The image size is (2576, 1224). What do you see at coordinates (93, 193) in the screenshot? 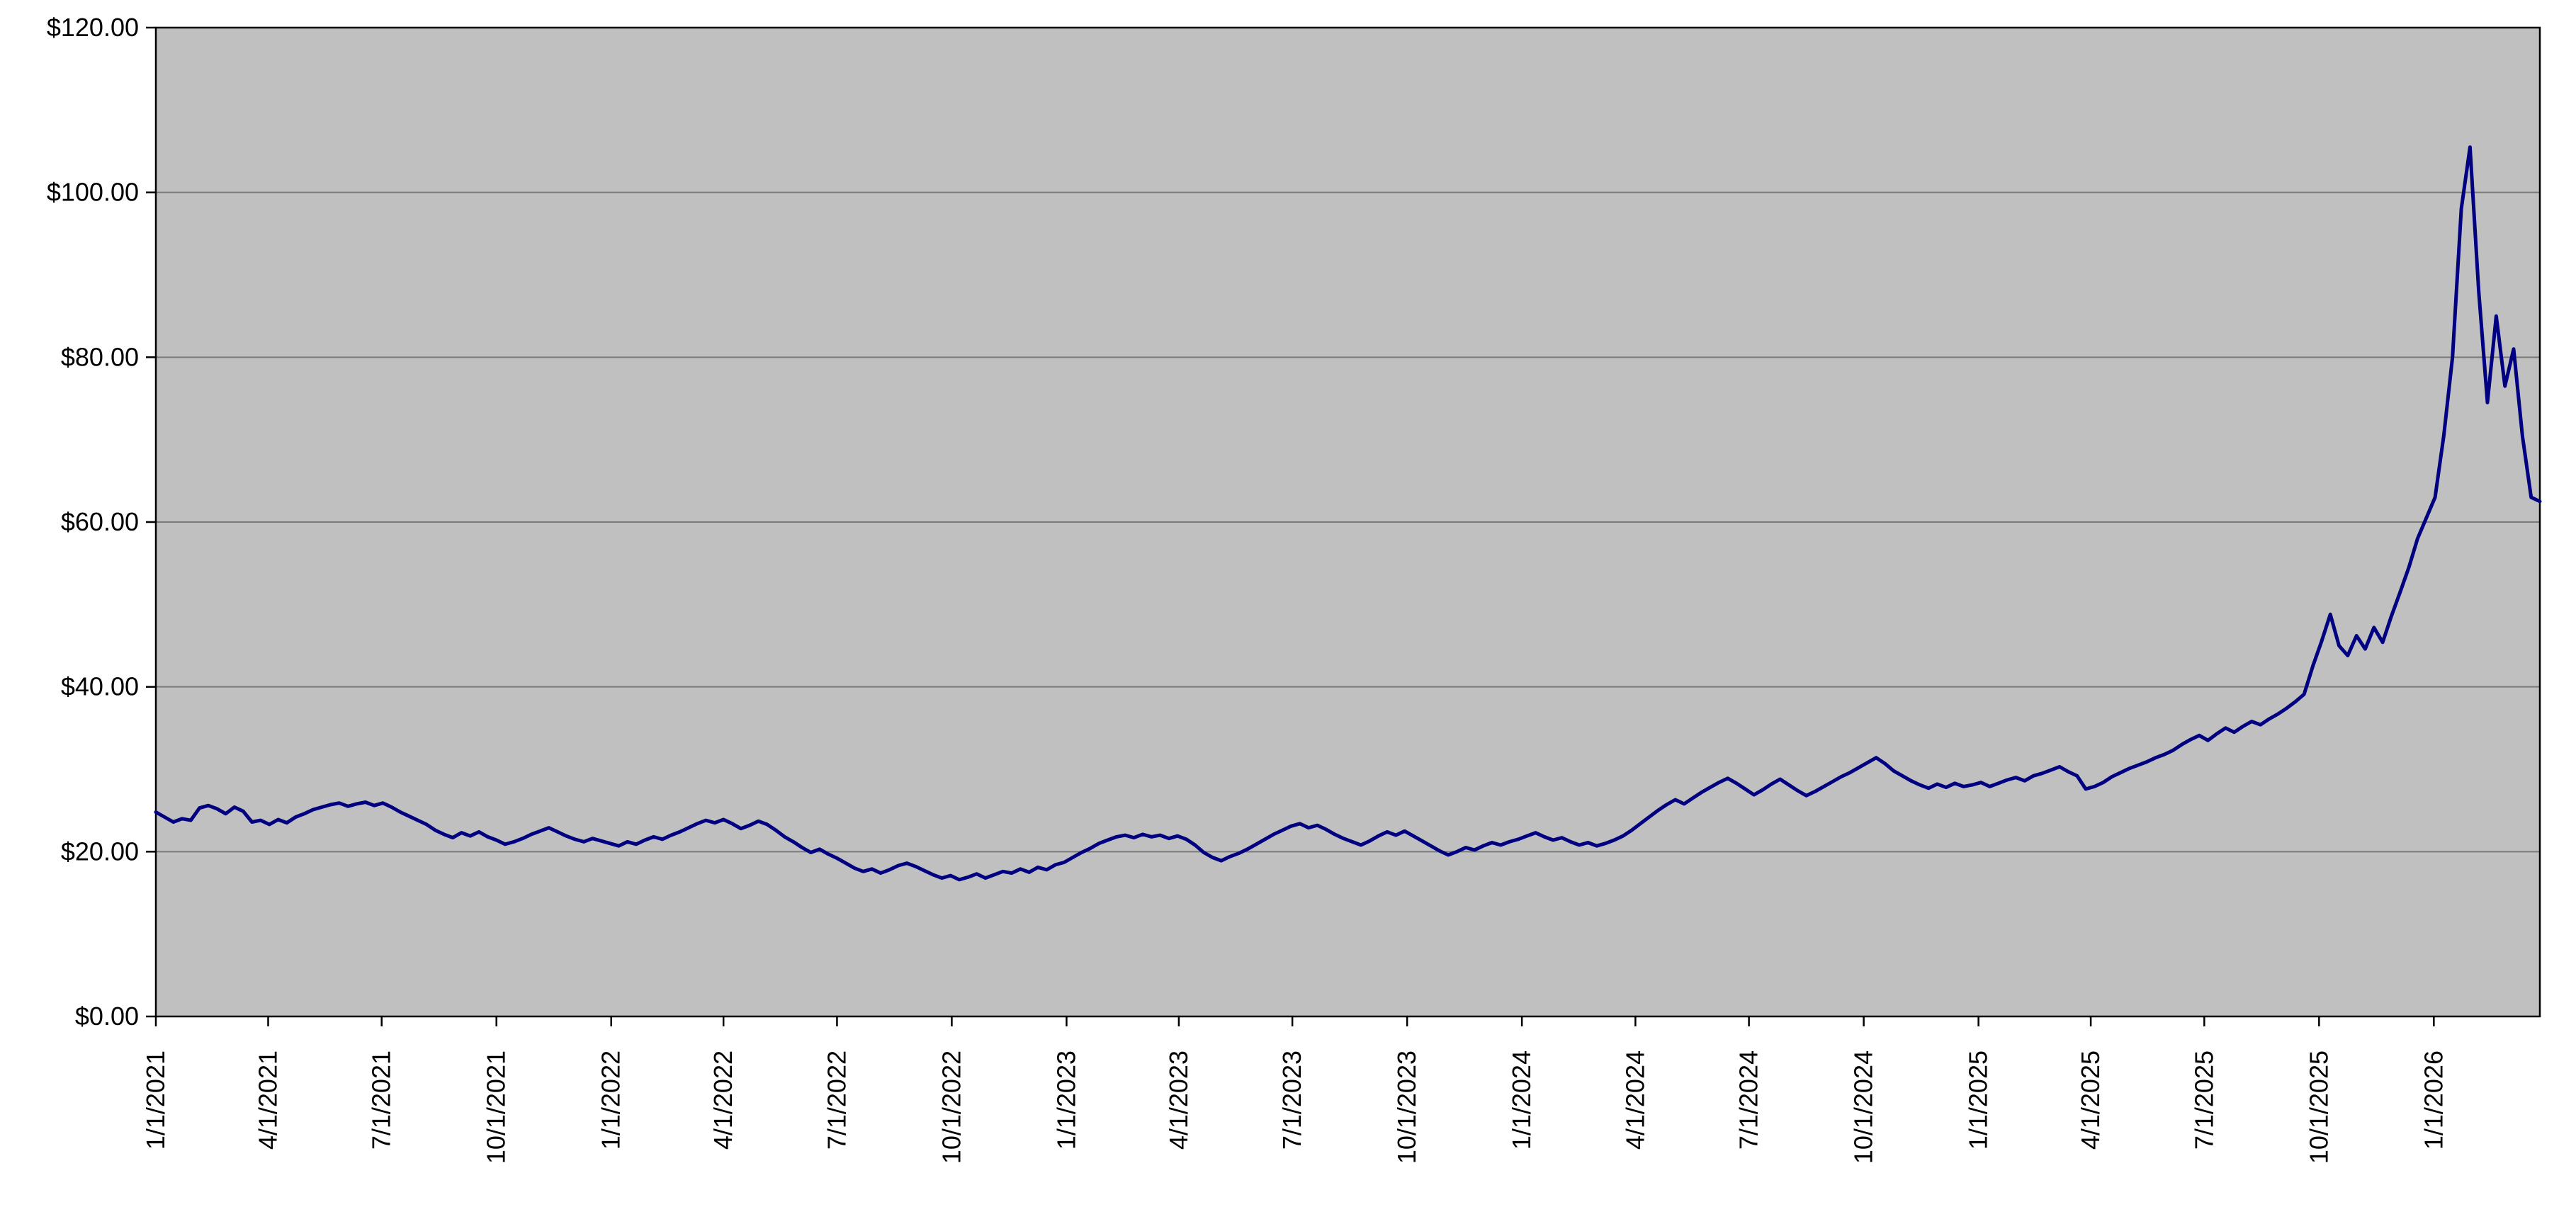
I see `svg-text: $100.00` at bounding box center [93, 193].